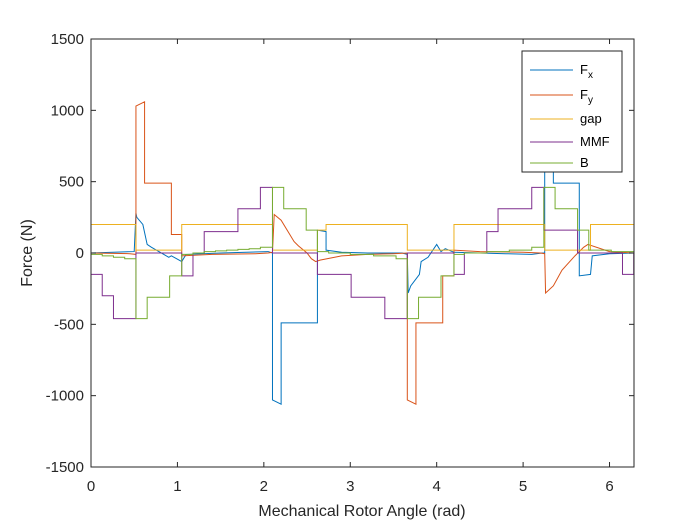 Image resolution: width=700 pixels, height=525 pixels. I want to click on legend-label-mmf: MMF, so click(595, 141).